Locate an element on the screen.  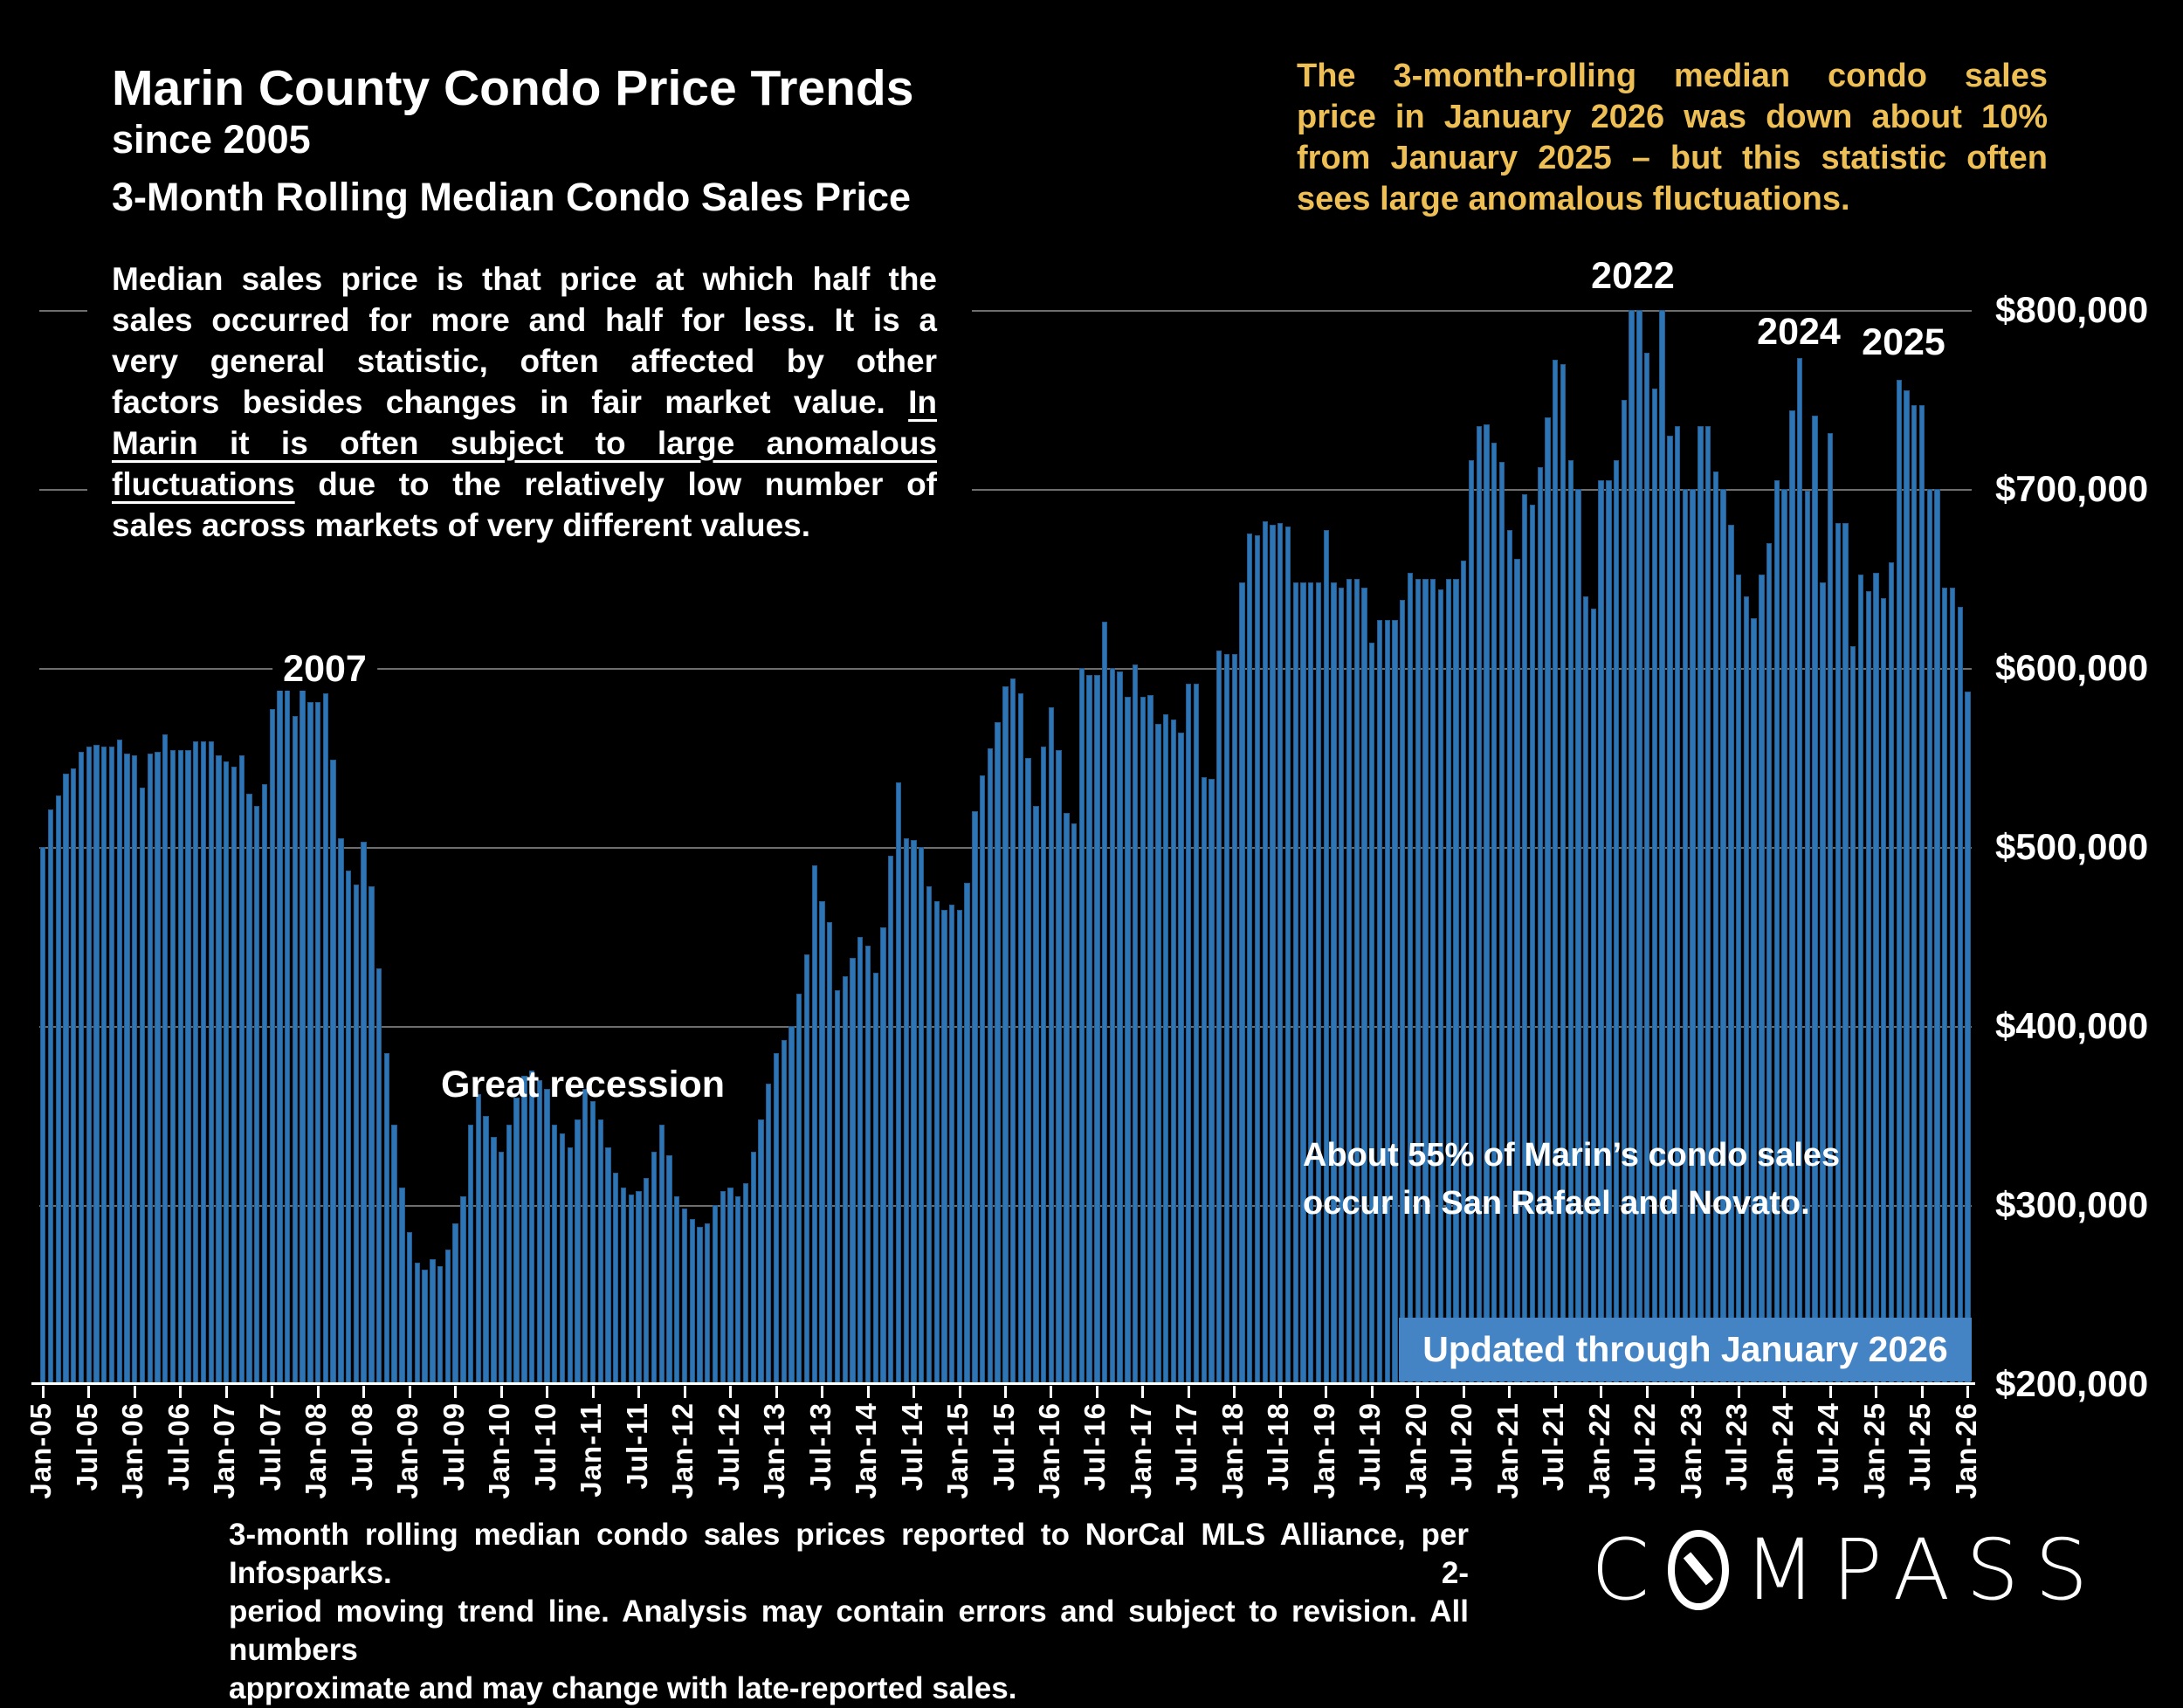
y-axis-label-800000: $800,000 is located at coordinates (2072, 309).